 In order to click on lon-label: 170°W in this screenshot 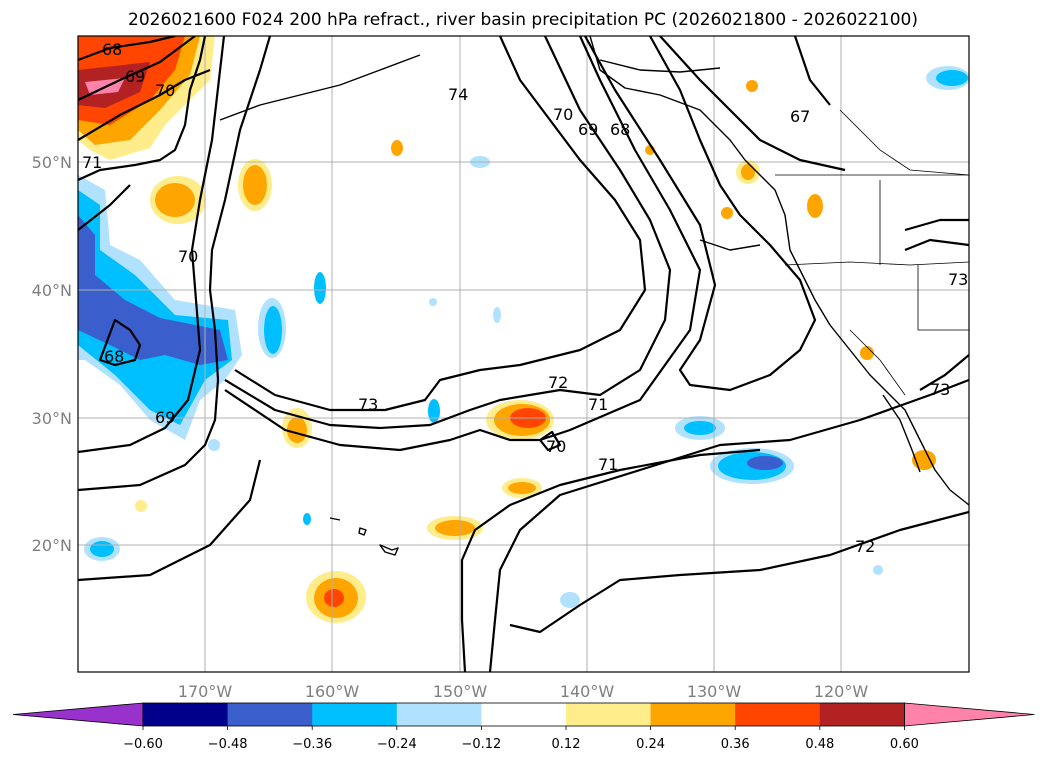, I will do `click(205, 691)`.